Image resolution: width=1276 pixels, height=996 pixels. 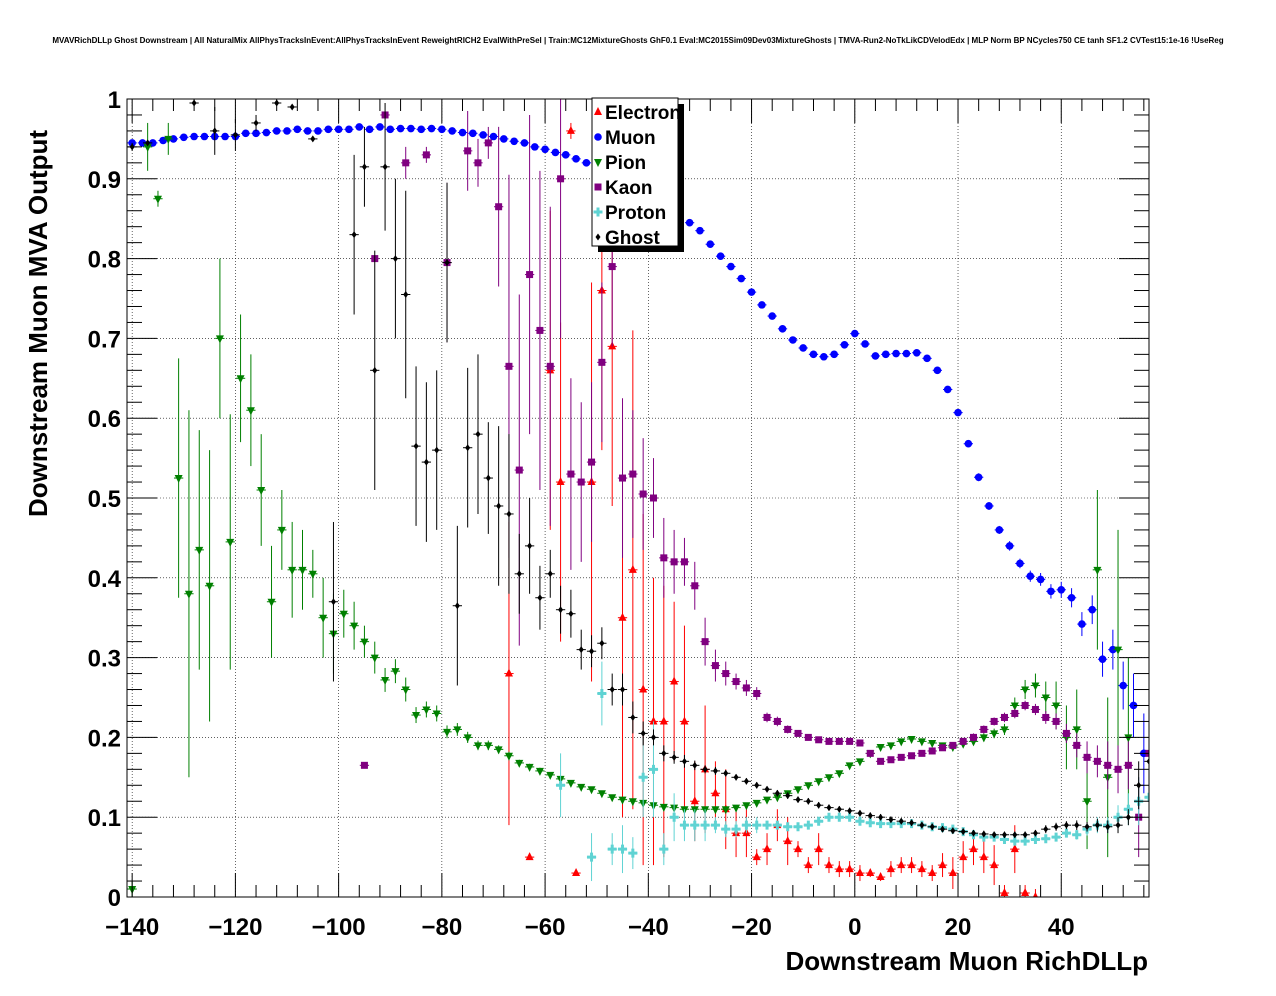 I want to click on y-tick-label: 0.1, so click(x=104, y=818).